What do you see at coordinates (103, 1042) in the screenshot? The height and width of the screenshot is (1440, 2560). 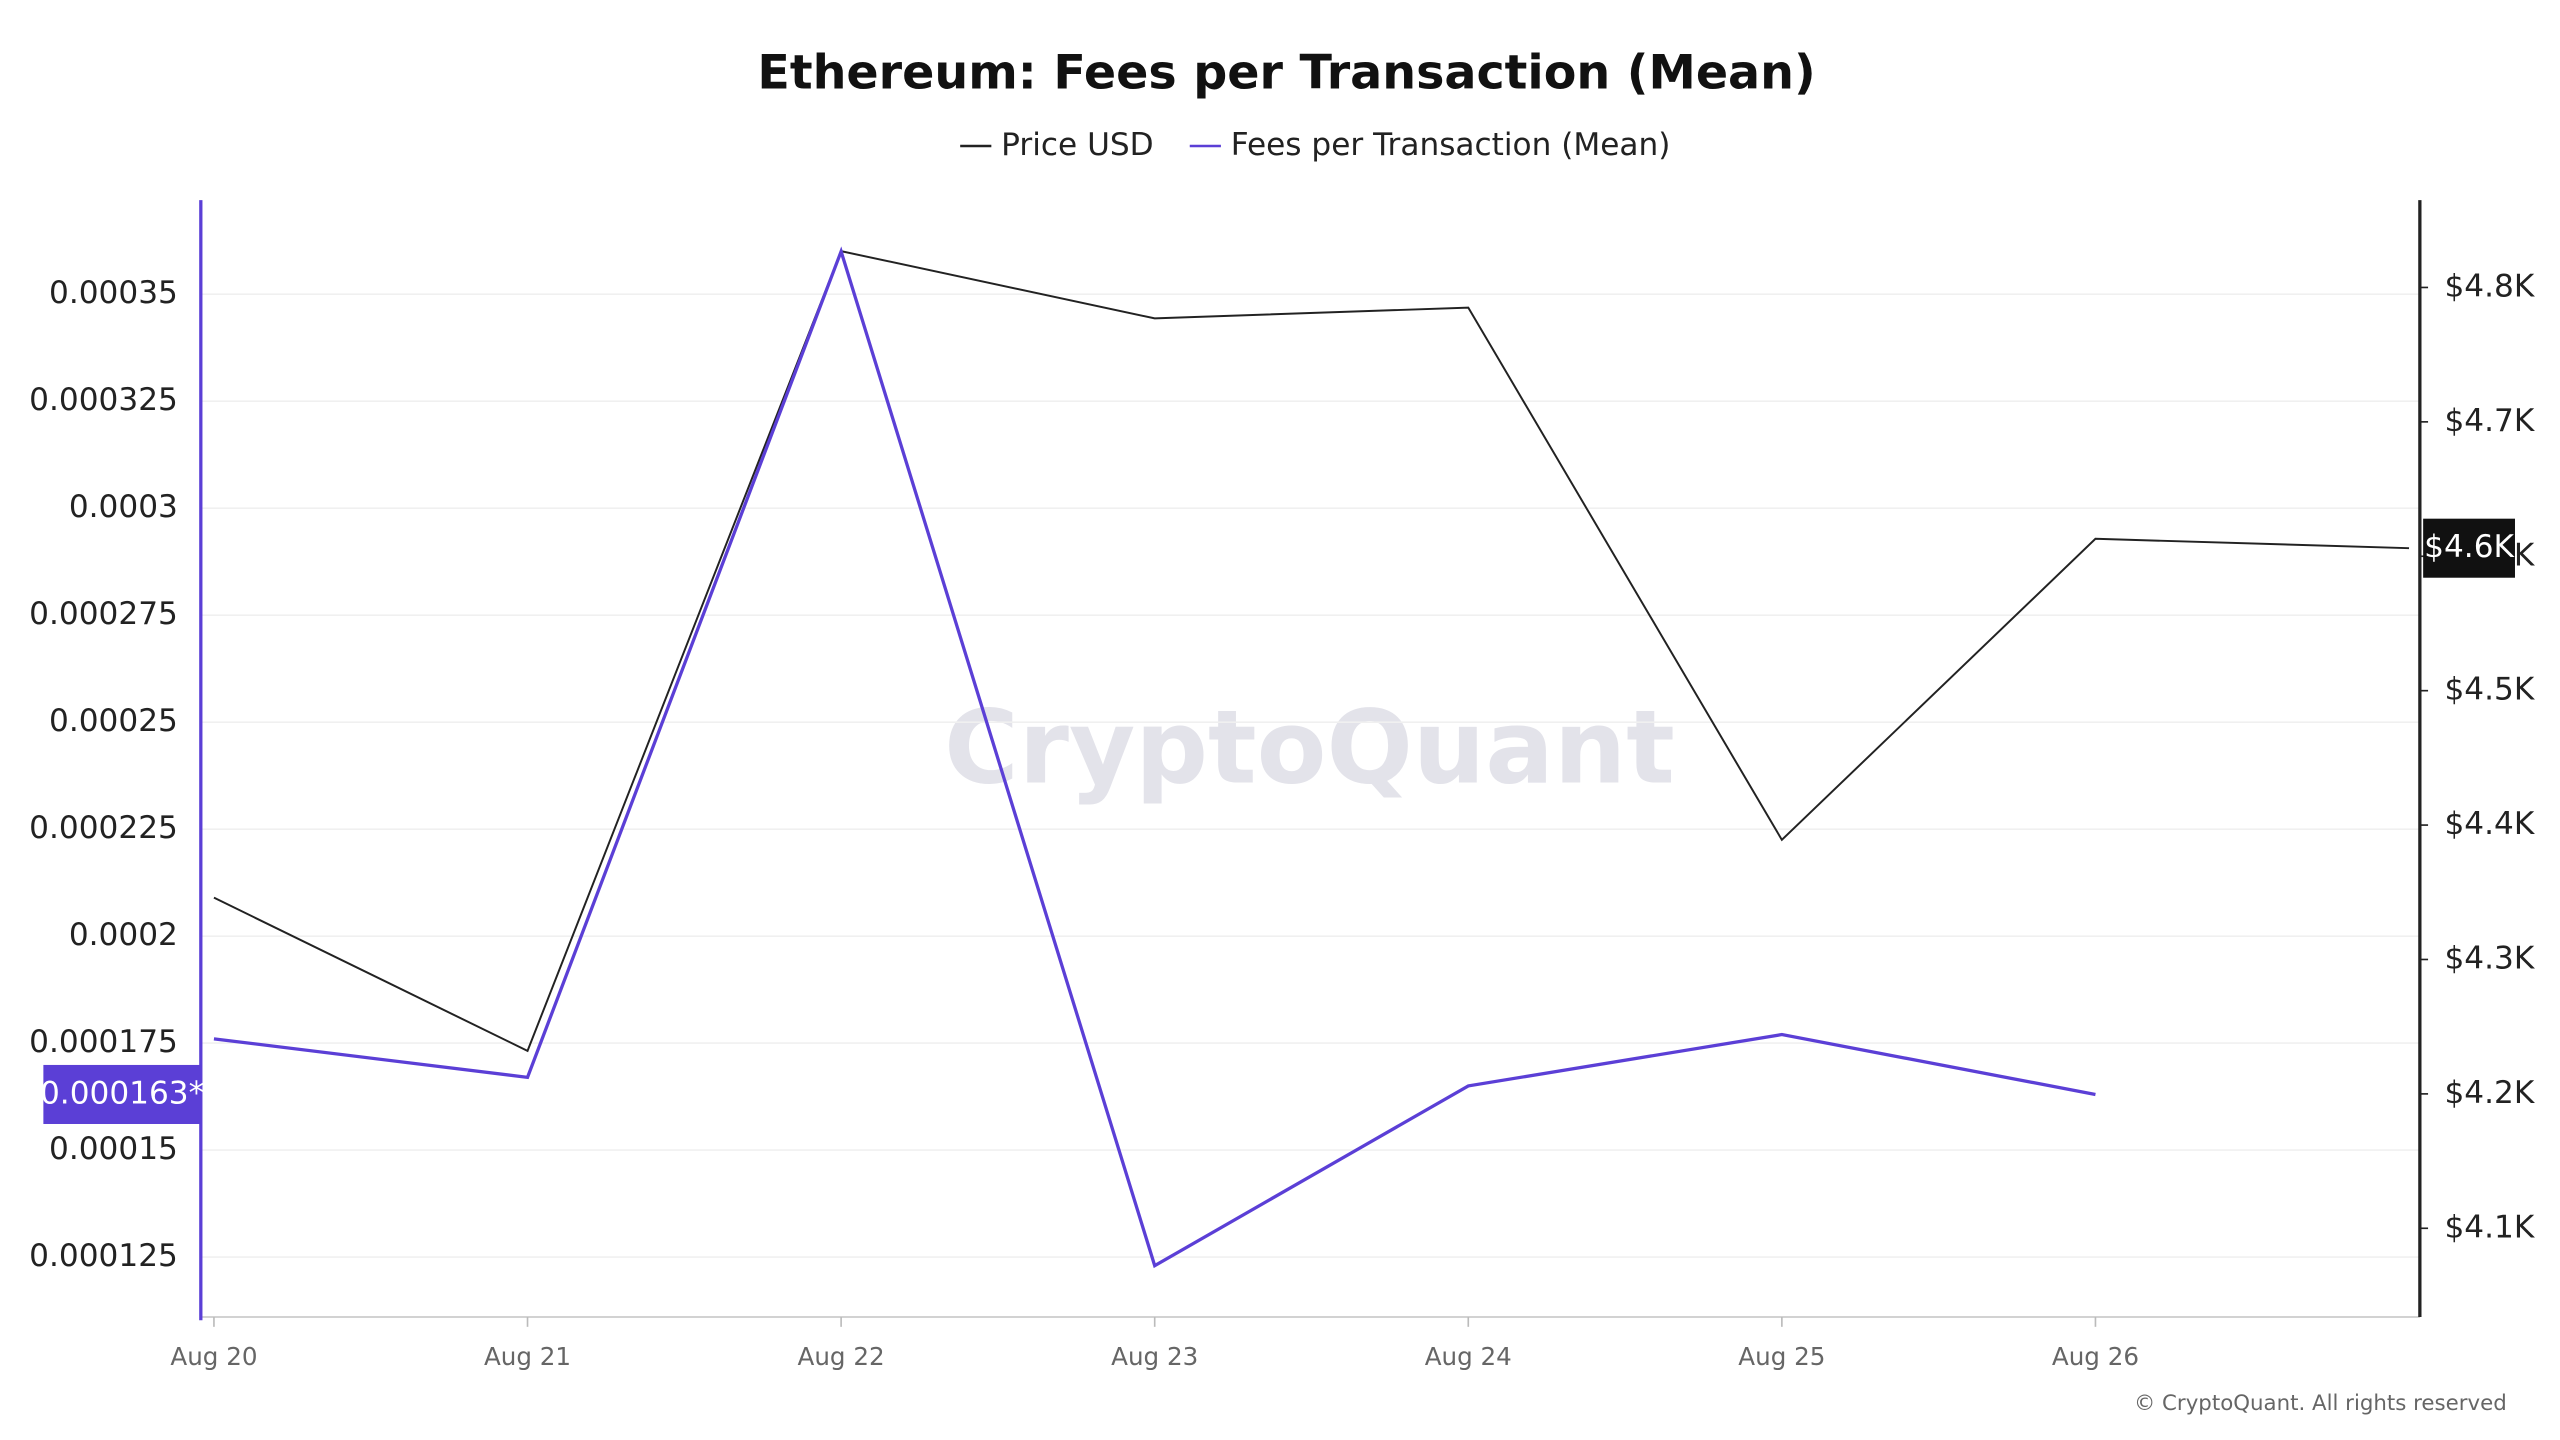 I see `y-tick-label: 0.000175` at bounding box center [103, 1042].